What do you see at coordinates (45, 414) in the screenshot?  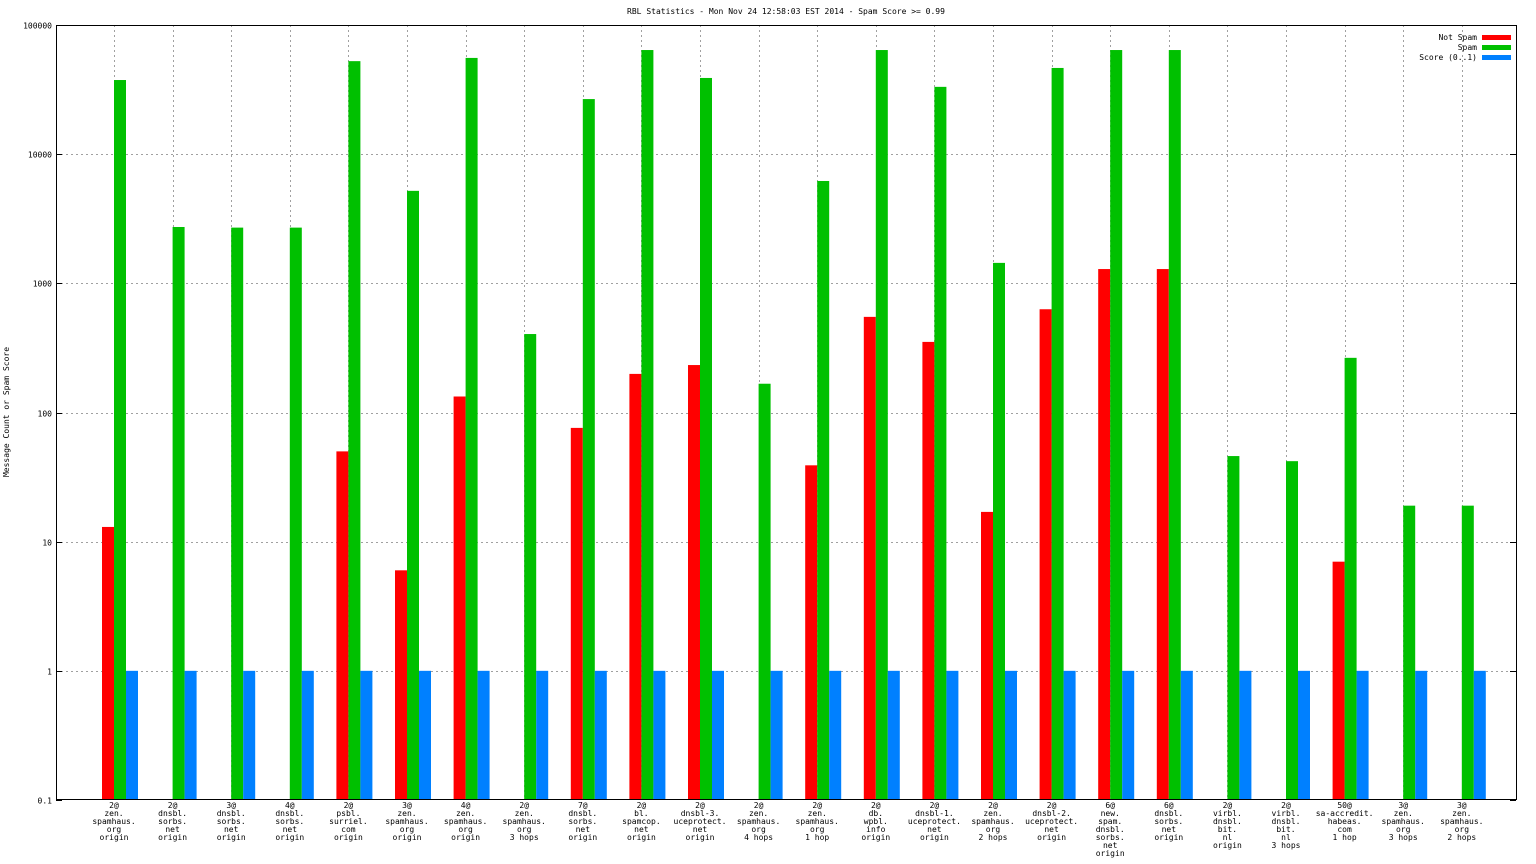 I see `y-tick-label: 100` at bounding box center [45, 414].